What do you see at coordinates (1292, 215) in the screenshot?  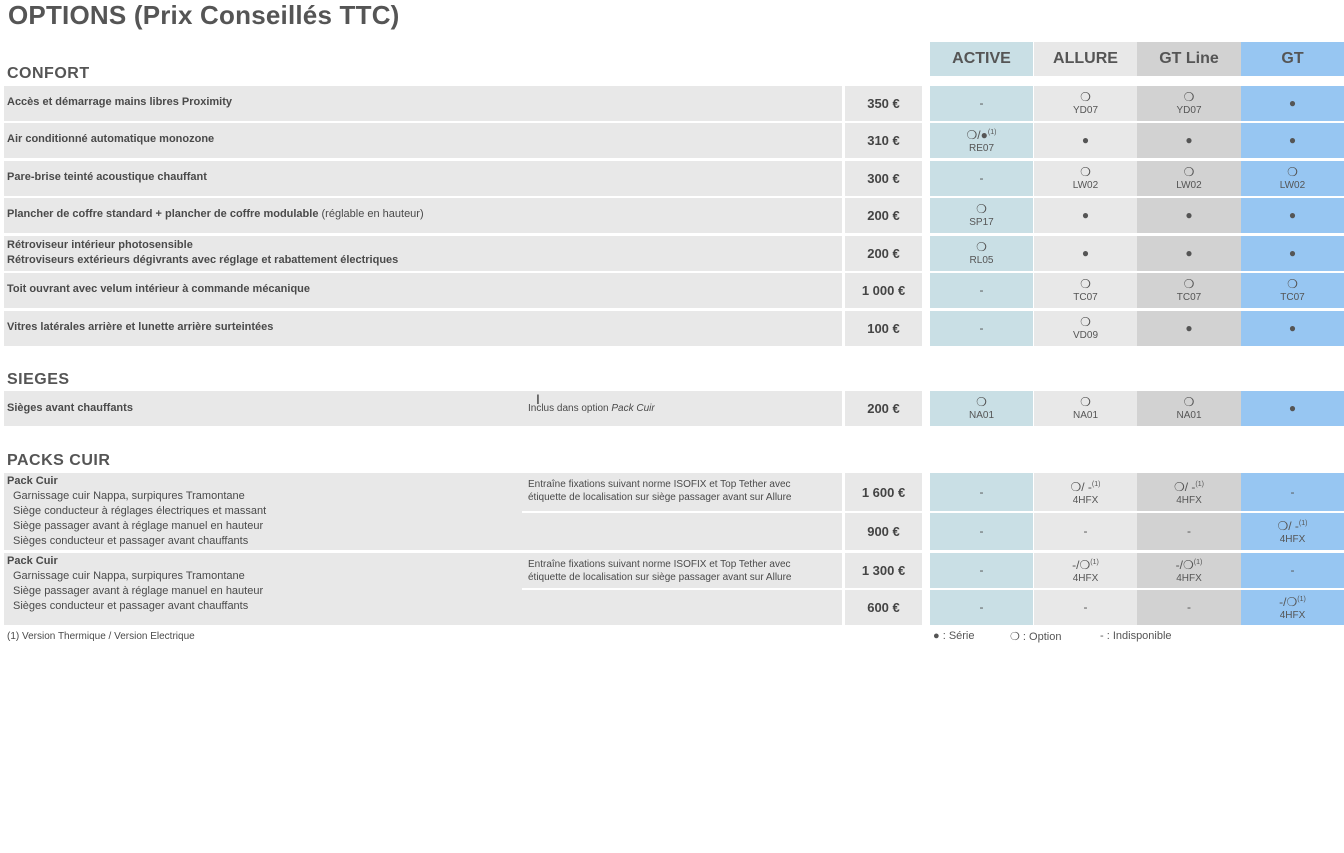 I see `confort-3-cell-3: ●` at bounding box center [1292, 215].